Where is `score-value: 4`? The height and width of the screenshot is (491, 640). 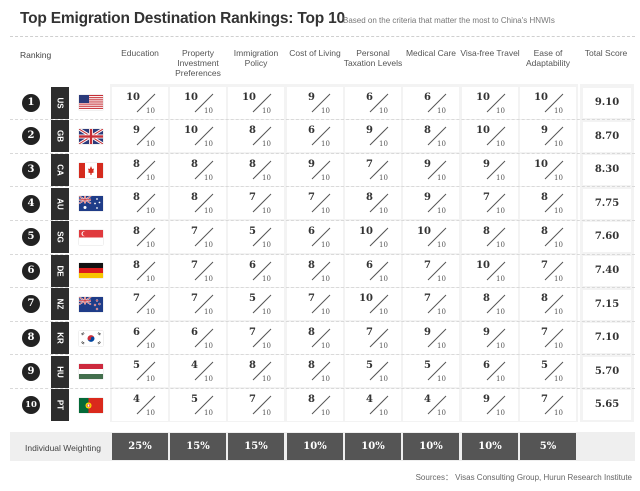 score-value: 4 is located at coordinates (427, 399).